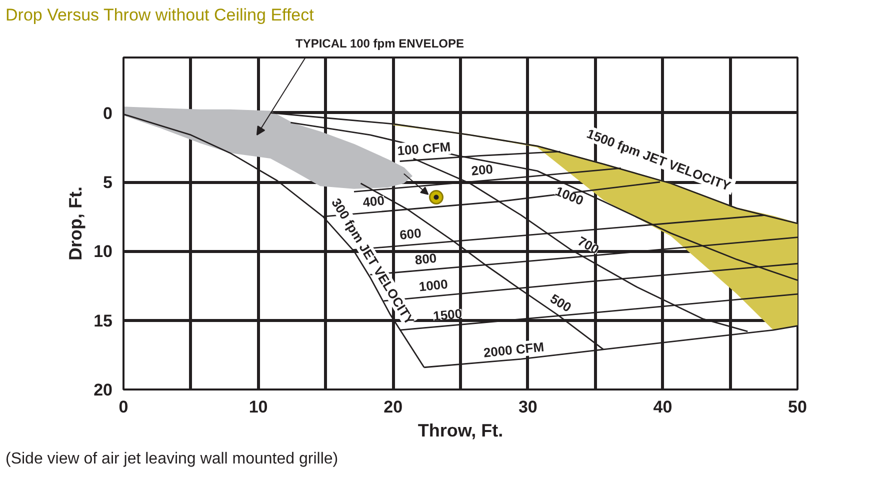 The image size is (870, 491). Describe the element at coordinates (103, 252) in the screenshot. I see `y-tick-label: 10` at that location.